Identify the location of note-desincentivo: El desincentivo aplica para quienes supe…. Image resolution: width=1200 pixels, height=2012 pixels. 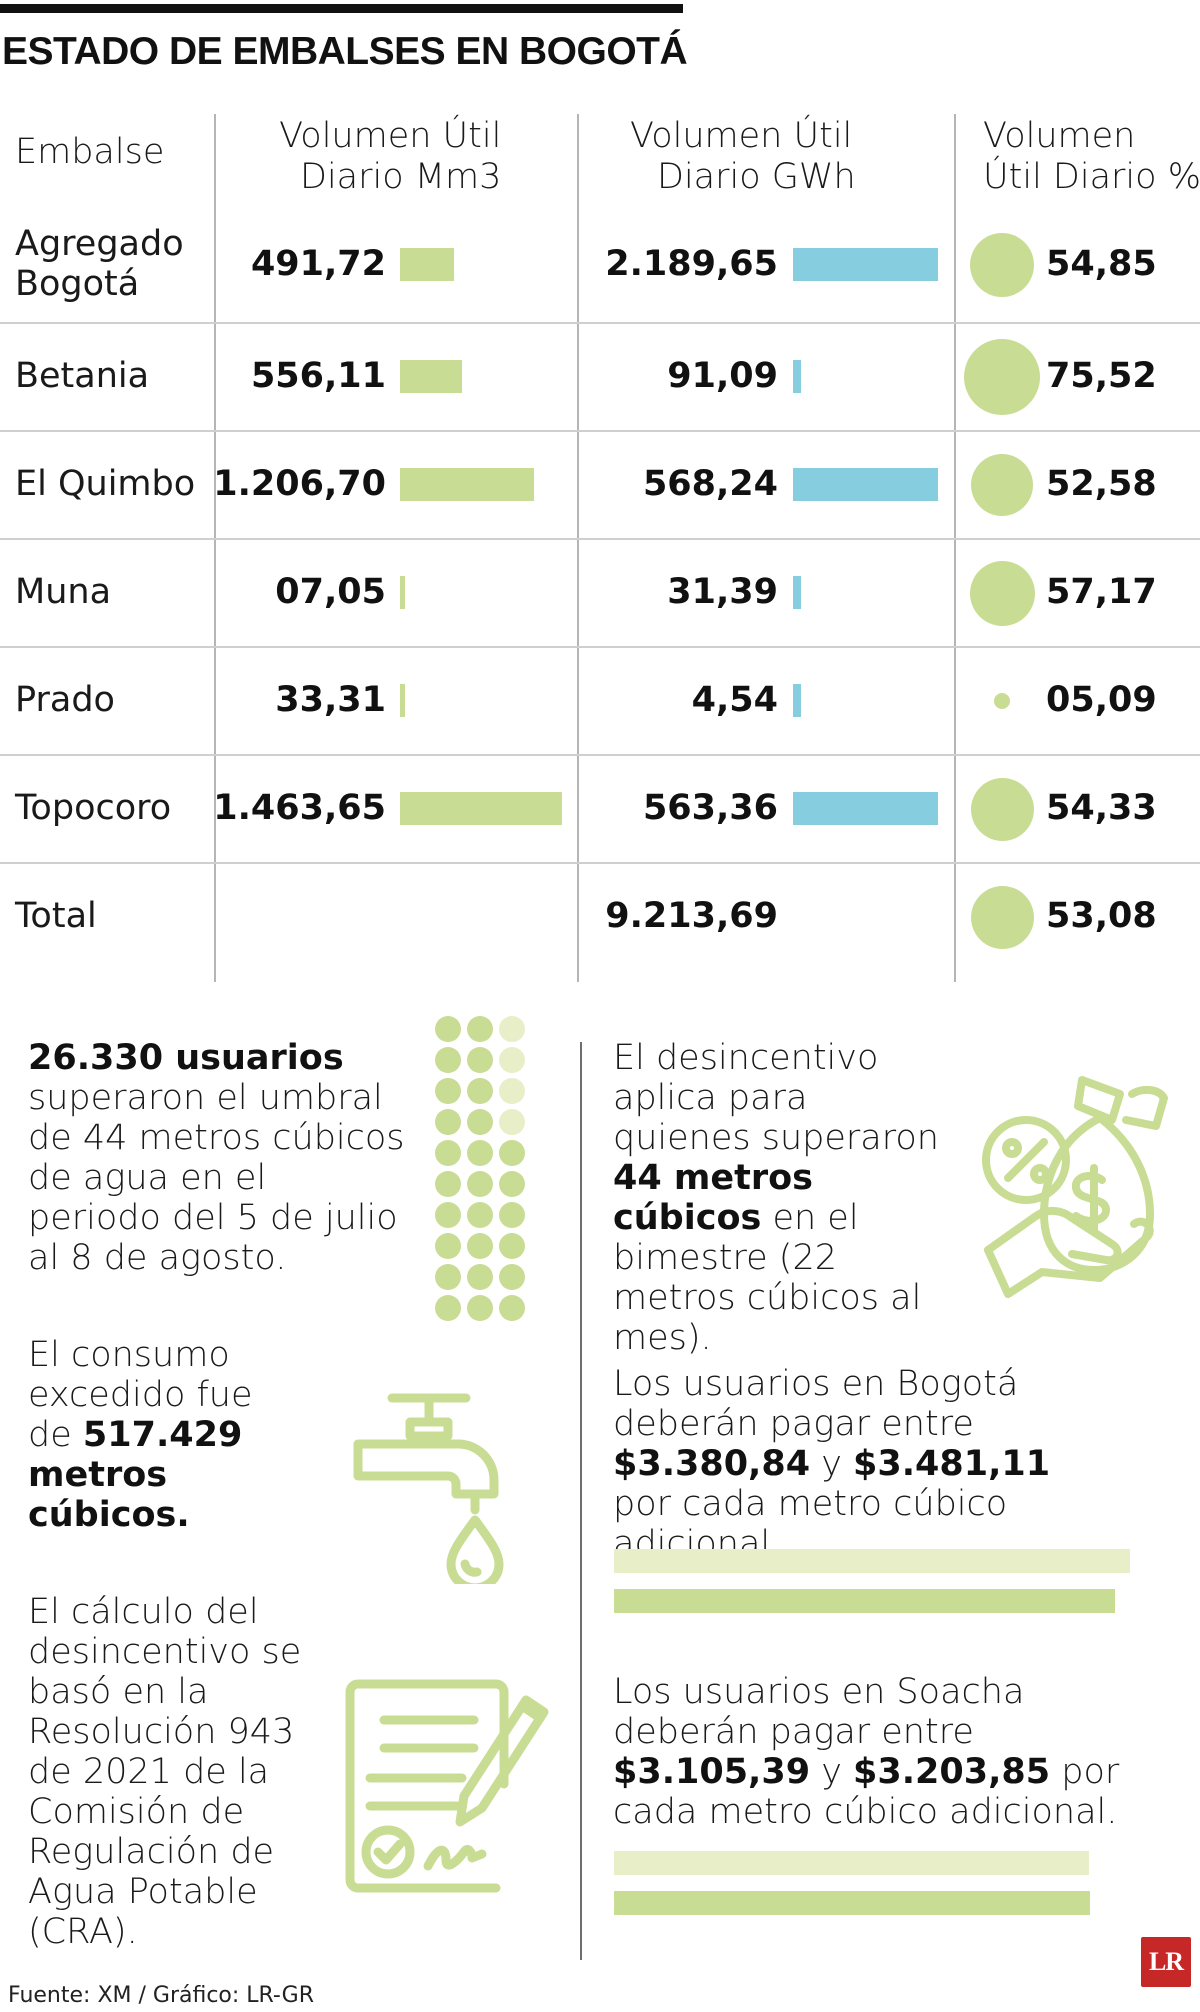
(783, 1198).